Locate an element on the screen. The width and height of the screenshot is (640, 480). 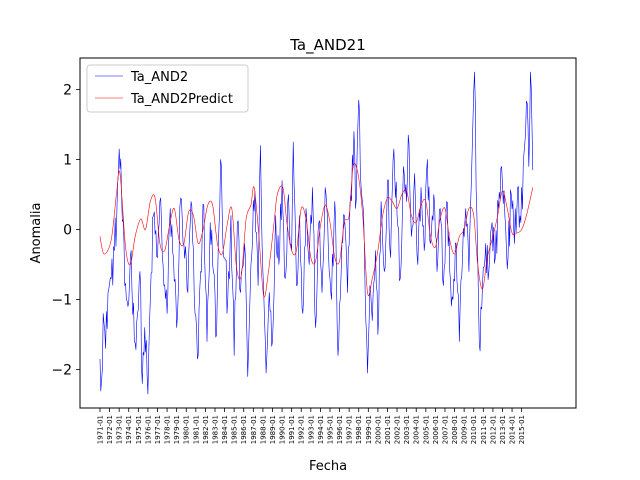
x-tick-label: 2011-01 is located at coordinates (484, 429).